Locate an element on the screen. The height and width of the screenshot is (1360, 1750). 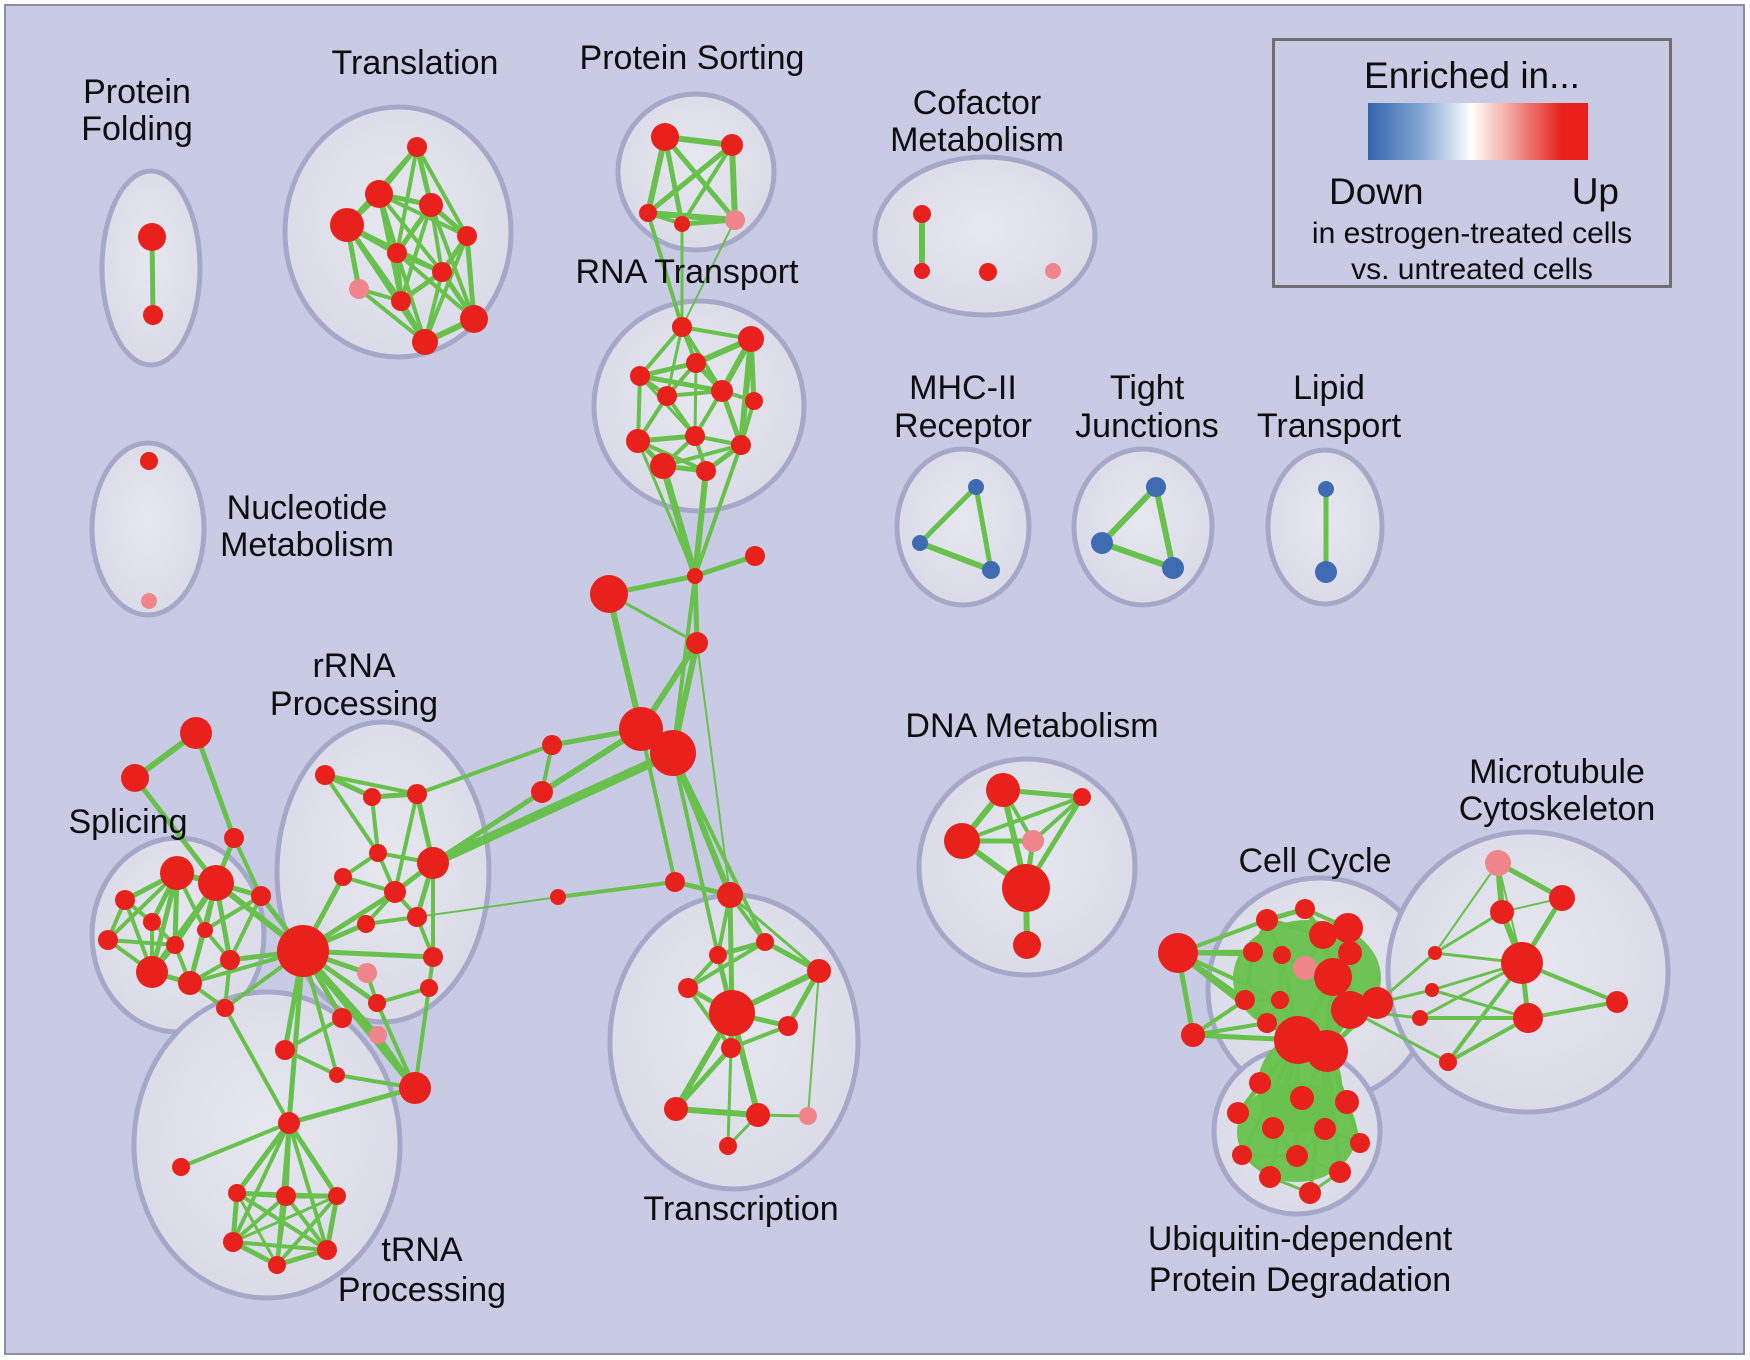
gene-set-node-cc5 is located at coordinates (1253, 952).